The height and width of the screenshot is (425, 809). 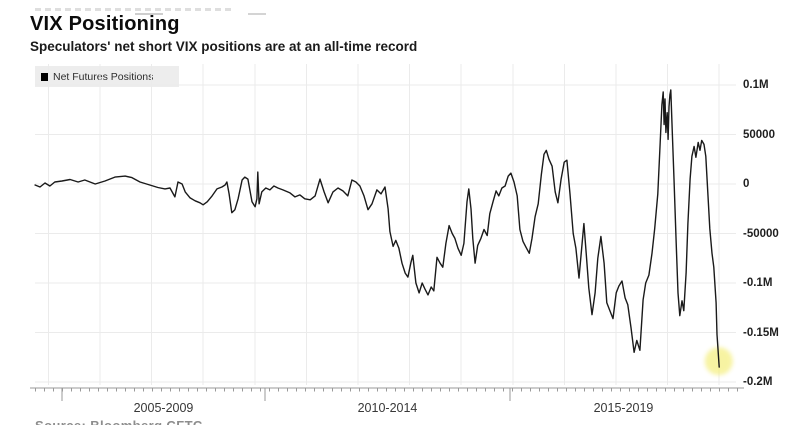 What do you see at coordinates (623, 408) in the screenshot?
I see `x-group-label: 2015-2019` at bounding box center [623, 408].